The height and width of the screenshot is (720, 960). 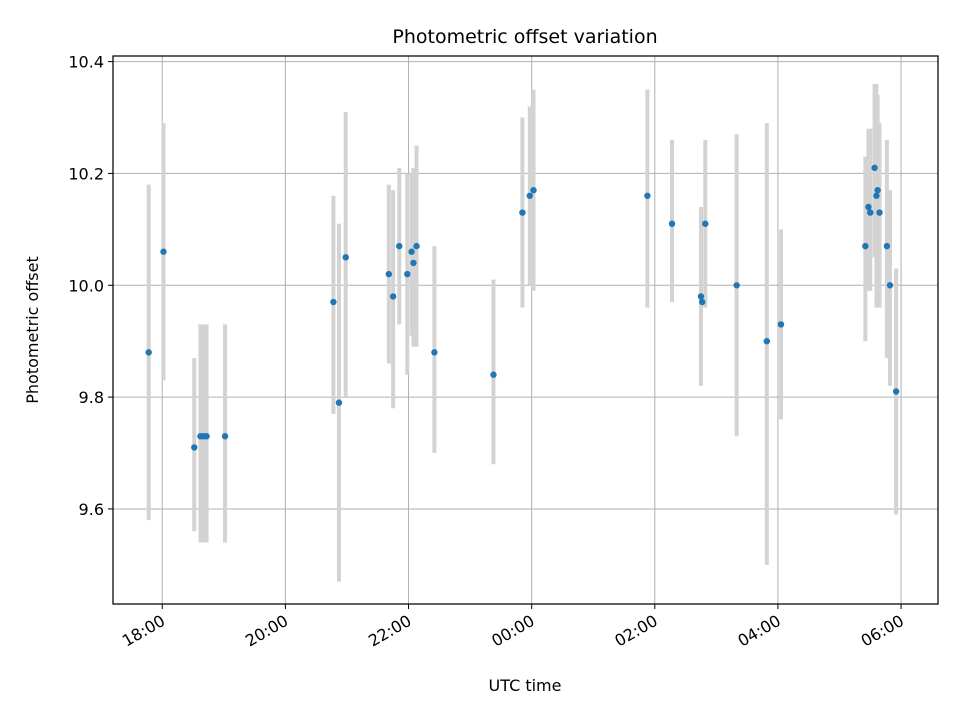 What do you see at coordinates (86, 173) in the screenshot?
I see `y-tick-label: 10.2` at bounding box center [86, 173].